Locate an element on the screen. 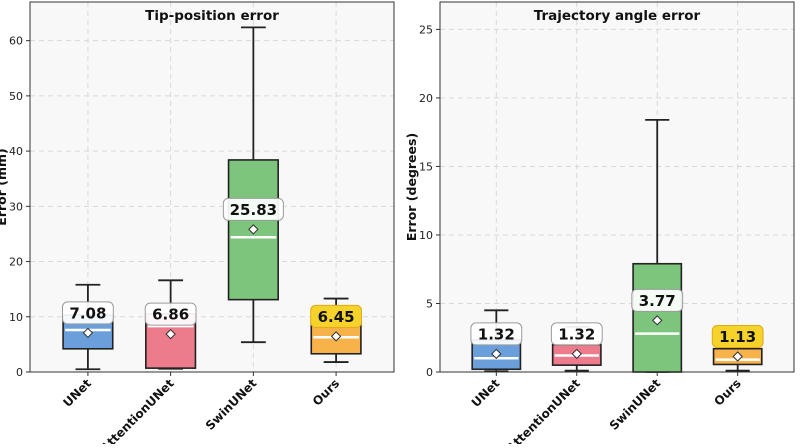 The width and height of the screenshot is (800, 448). box-swinunet: 25.83 is located at coordinates (253, 185).